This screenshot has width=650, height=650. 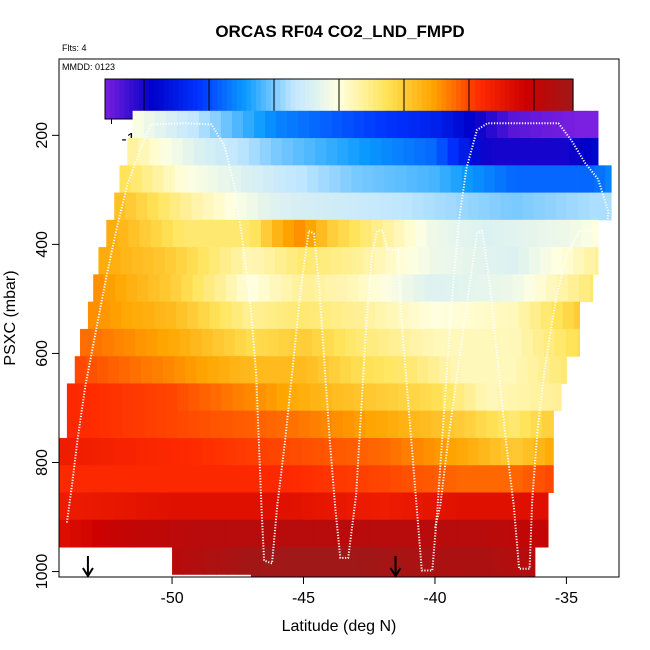 I want to click on date-note: MMDD: 0123, so click(x=88, y=67).